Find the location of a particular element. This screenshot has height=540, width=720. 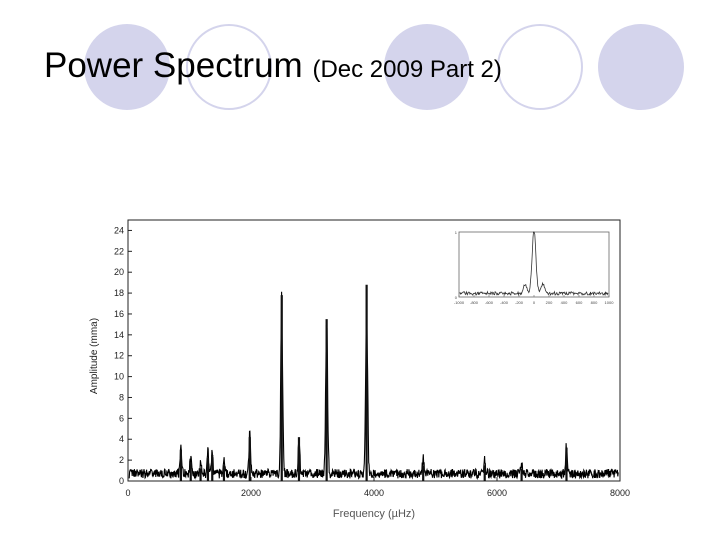

x-tick-label: 2000 is located at coordinates (251, 493).